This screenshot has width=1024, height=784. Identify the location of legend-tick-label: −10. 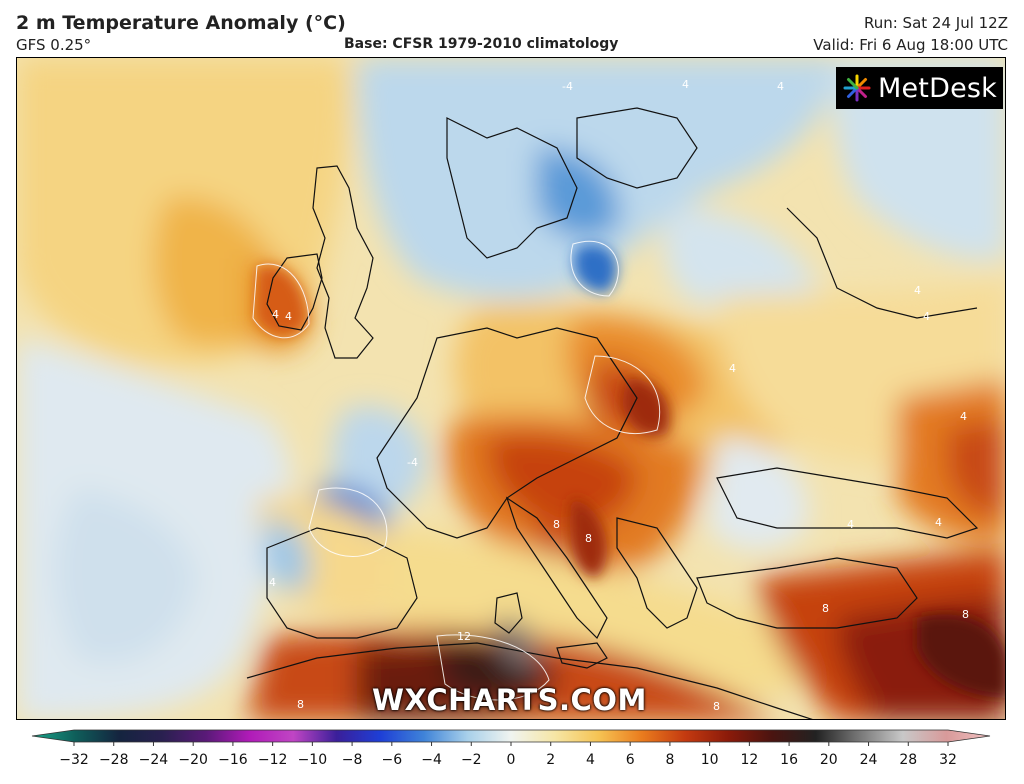
(313, 760).